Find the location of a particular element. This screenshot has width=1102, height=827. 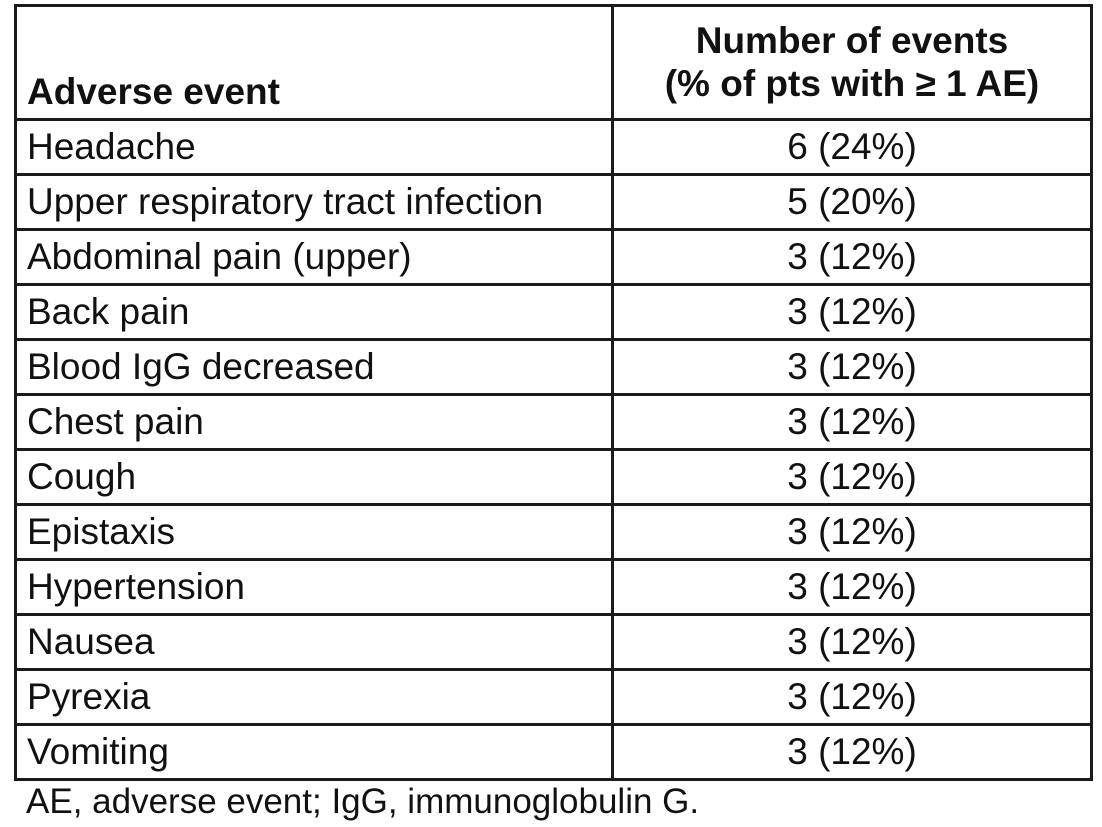

table-row: Epistaxis 3 (12%) is located at coordinates (553, 532).